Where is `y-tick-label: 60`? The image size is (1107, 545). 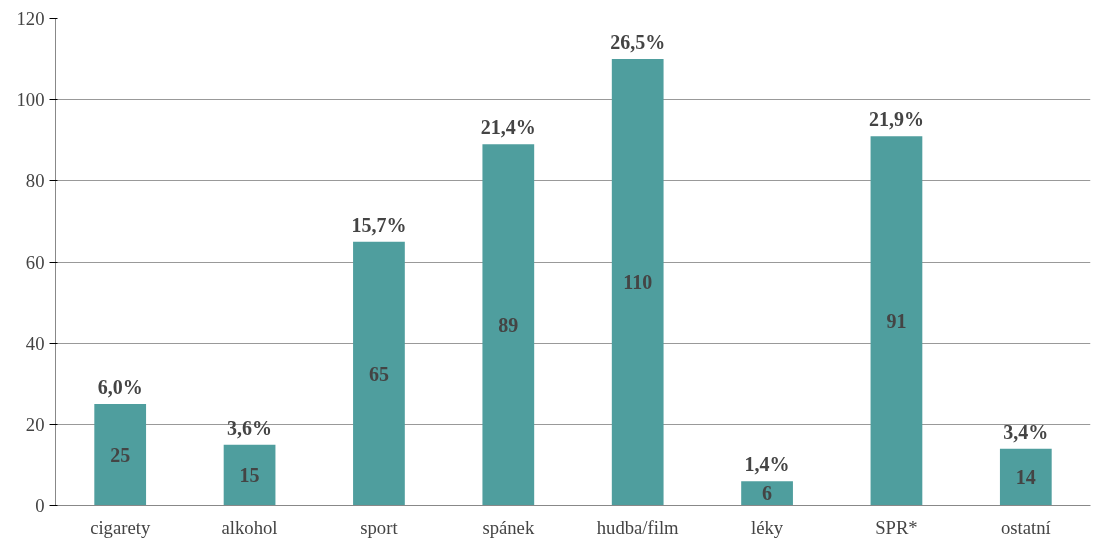
y-tick-label: 60 is located at coordinates (35, 262).